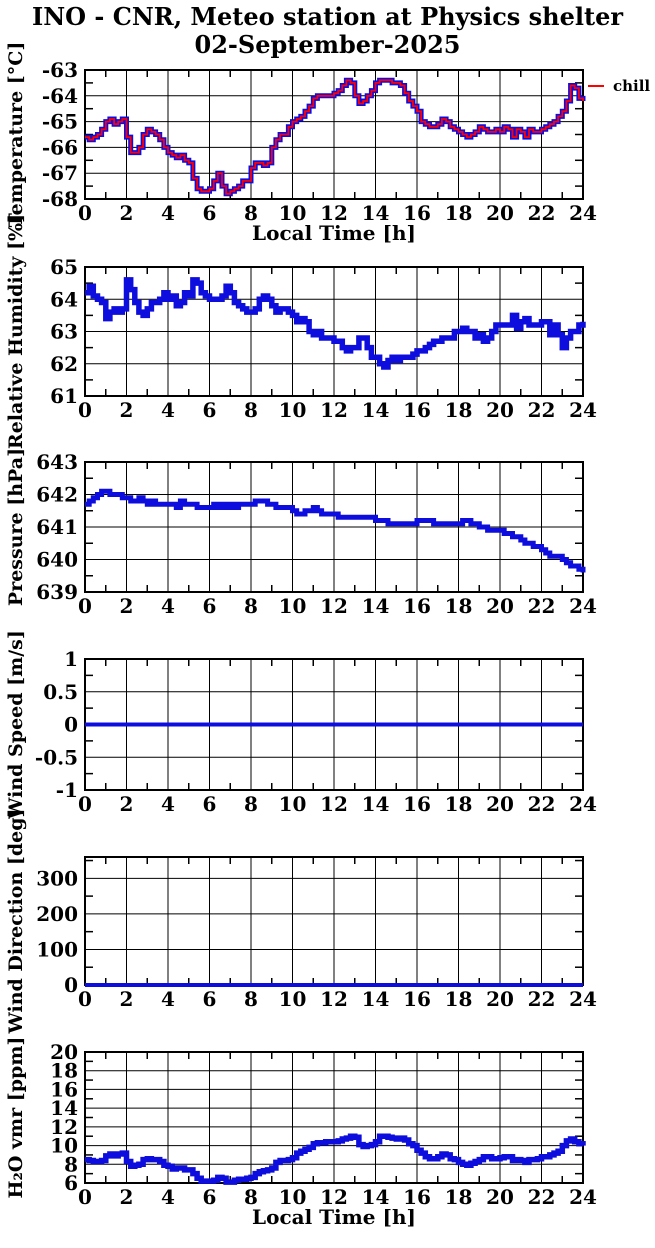 Image resolution: width=655 pixels, height=1248 pixels. I want to click on page-subtitle: 02-September-2025, so click(327, 44).